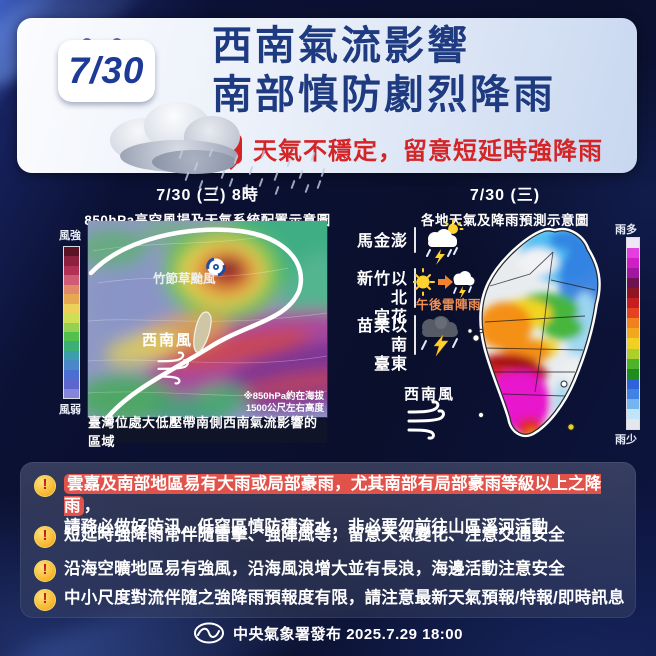 The height and width of the screenshot is (656, 656). I want to click on calendar-date: 7/30, so click(106, 70).